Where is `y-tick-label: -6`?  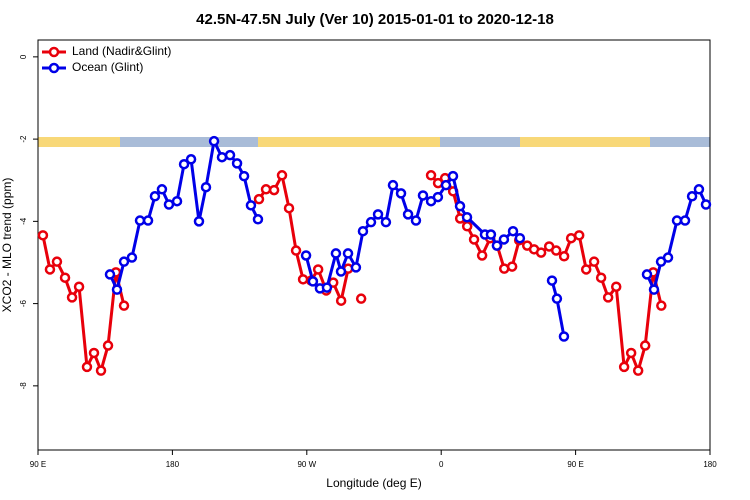 y-tick-label: -6 is located at coordinates (23, 303).